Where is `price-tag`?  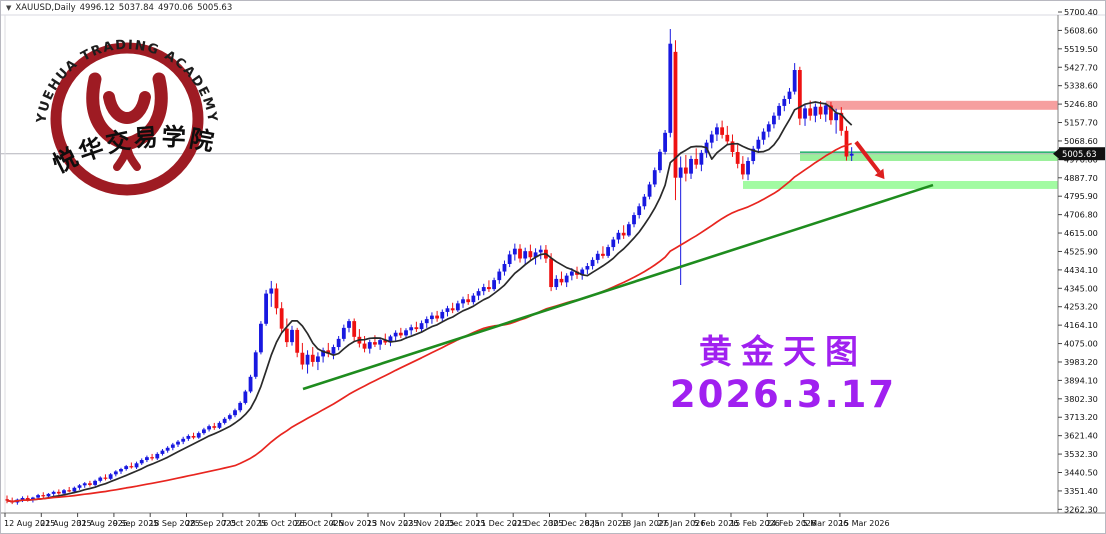
price-tag is located at coordinates (1082, 154).